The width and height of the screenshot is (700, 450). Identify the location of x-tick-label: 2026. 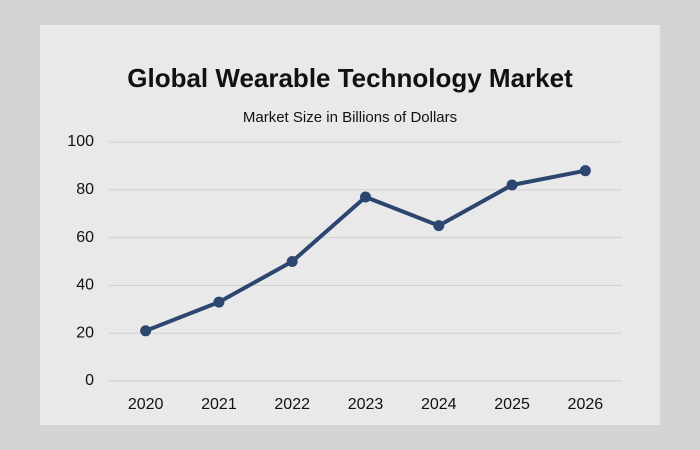
(586, 404).